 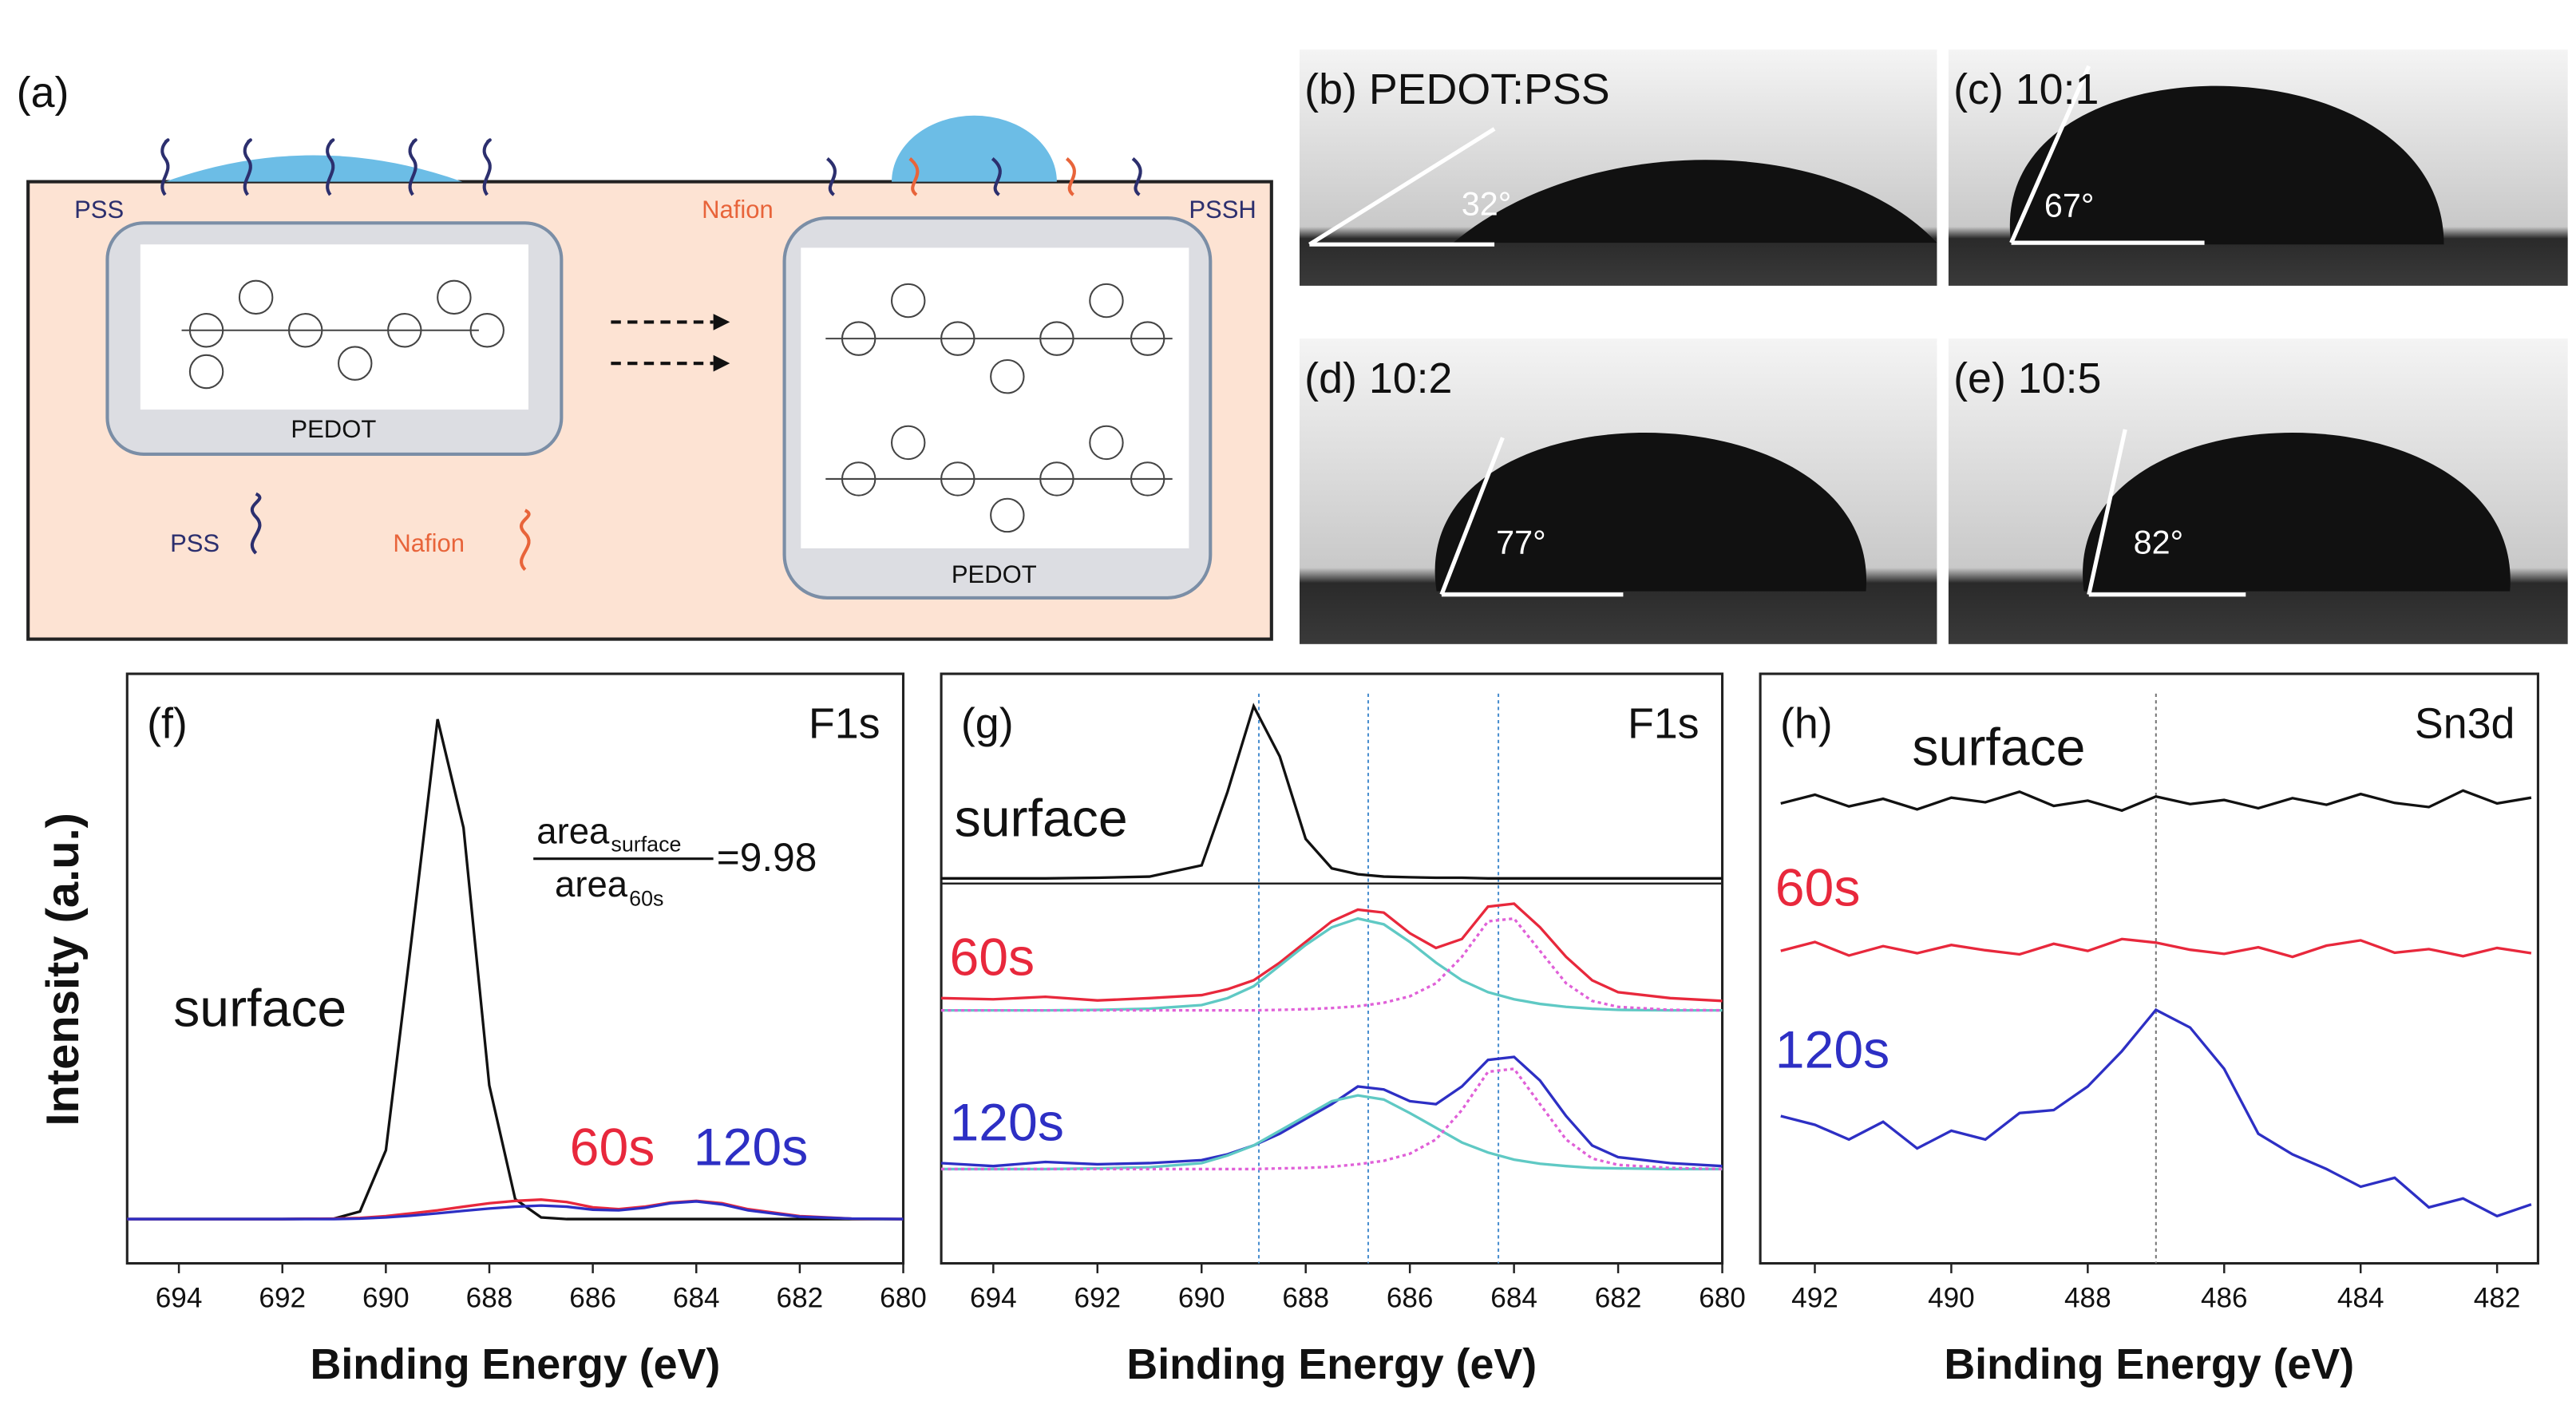 I want to click on arrowheads, so click(x=722, y=343).